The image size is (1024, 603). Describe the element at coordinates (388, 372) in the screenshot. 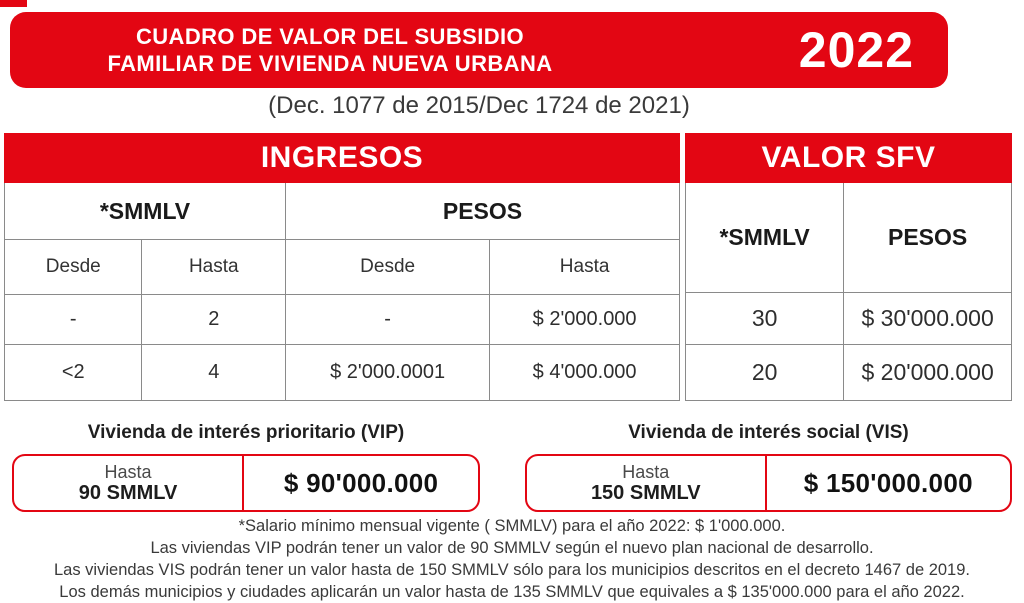

I see `table-cell: $ 2'000.0001` at that location.